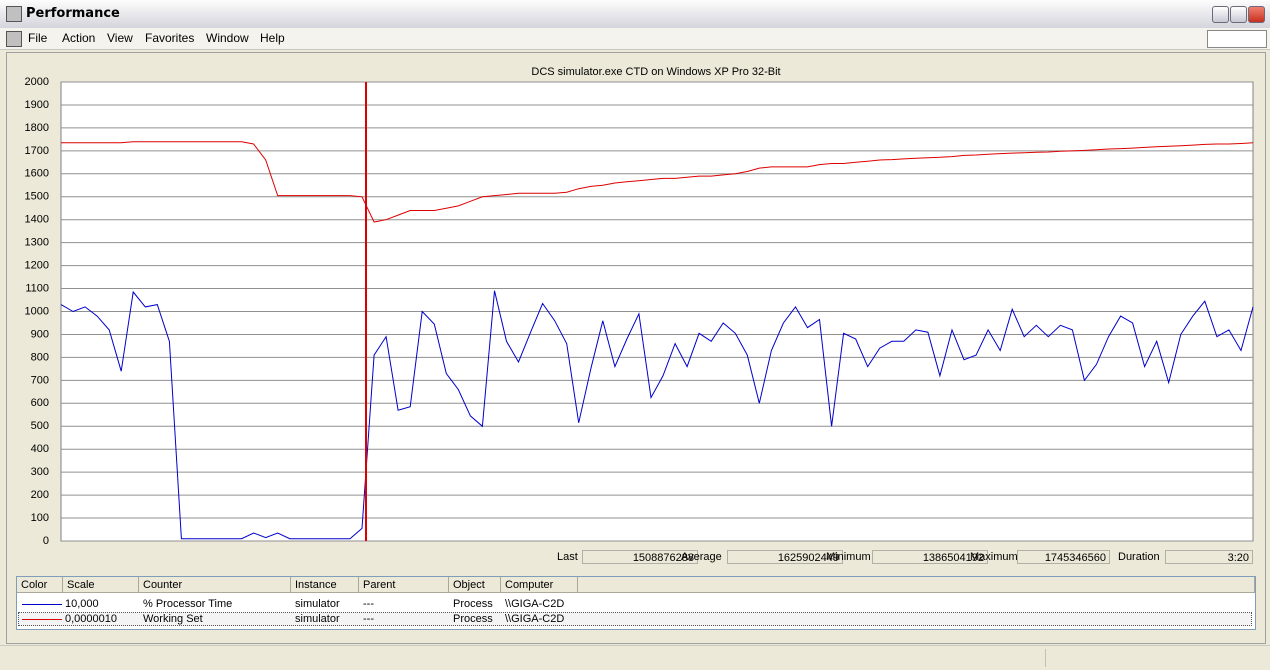  I want to click on stat-label: Duration, so click(1139, 557).